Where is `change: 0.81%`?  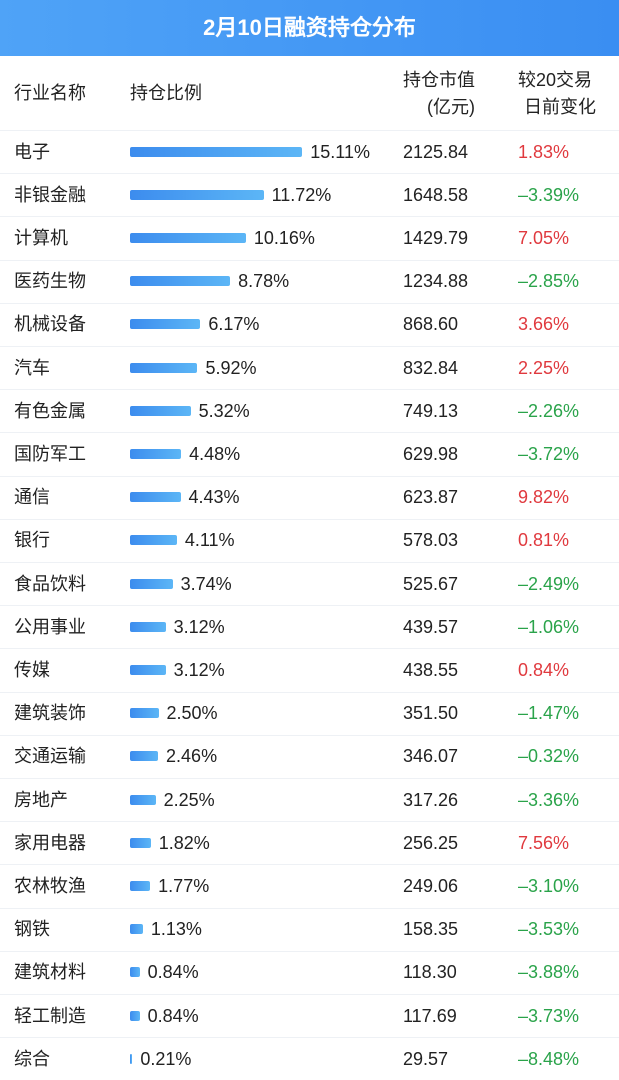 change: 0.81% is located at coordinates (544, 540).